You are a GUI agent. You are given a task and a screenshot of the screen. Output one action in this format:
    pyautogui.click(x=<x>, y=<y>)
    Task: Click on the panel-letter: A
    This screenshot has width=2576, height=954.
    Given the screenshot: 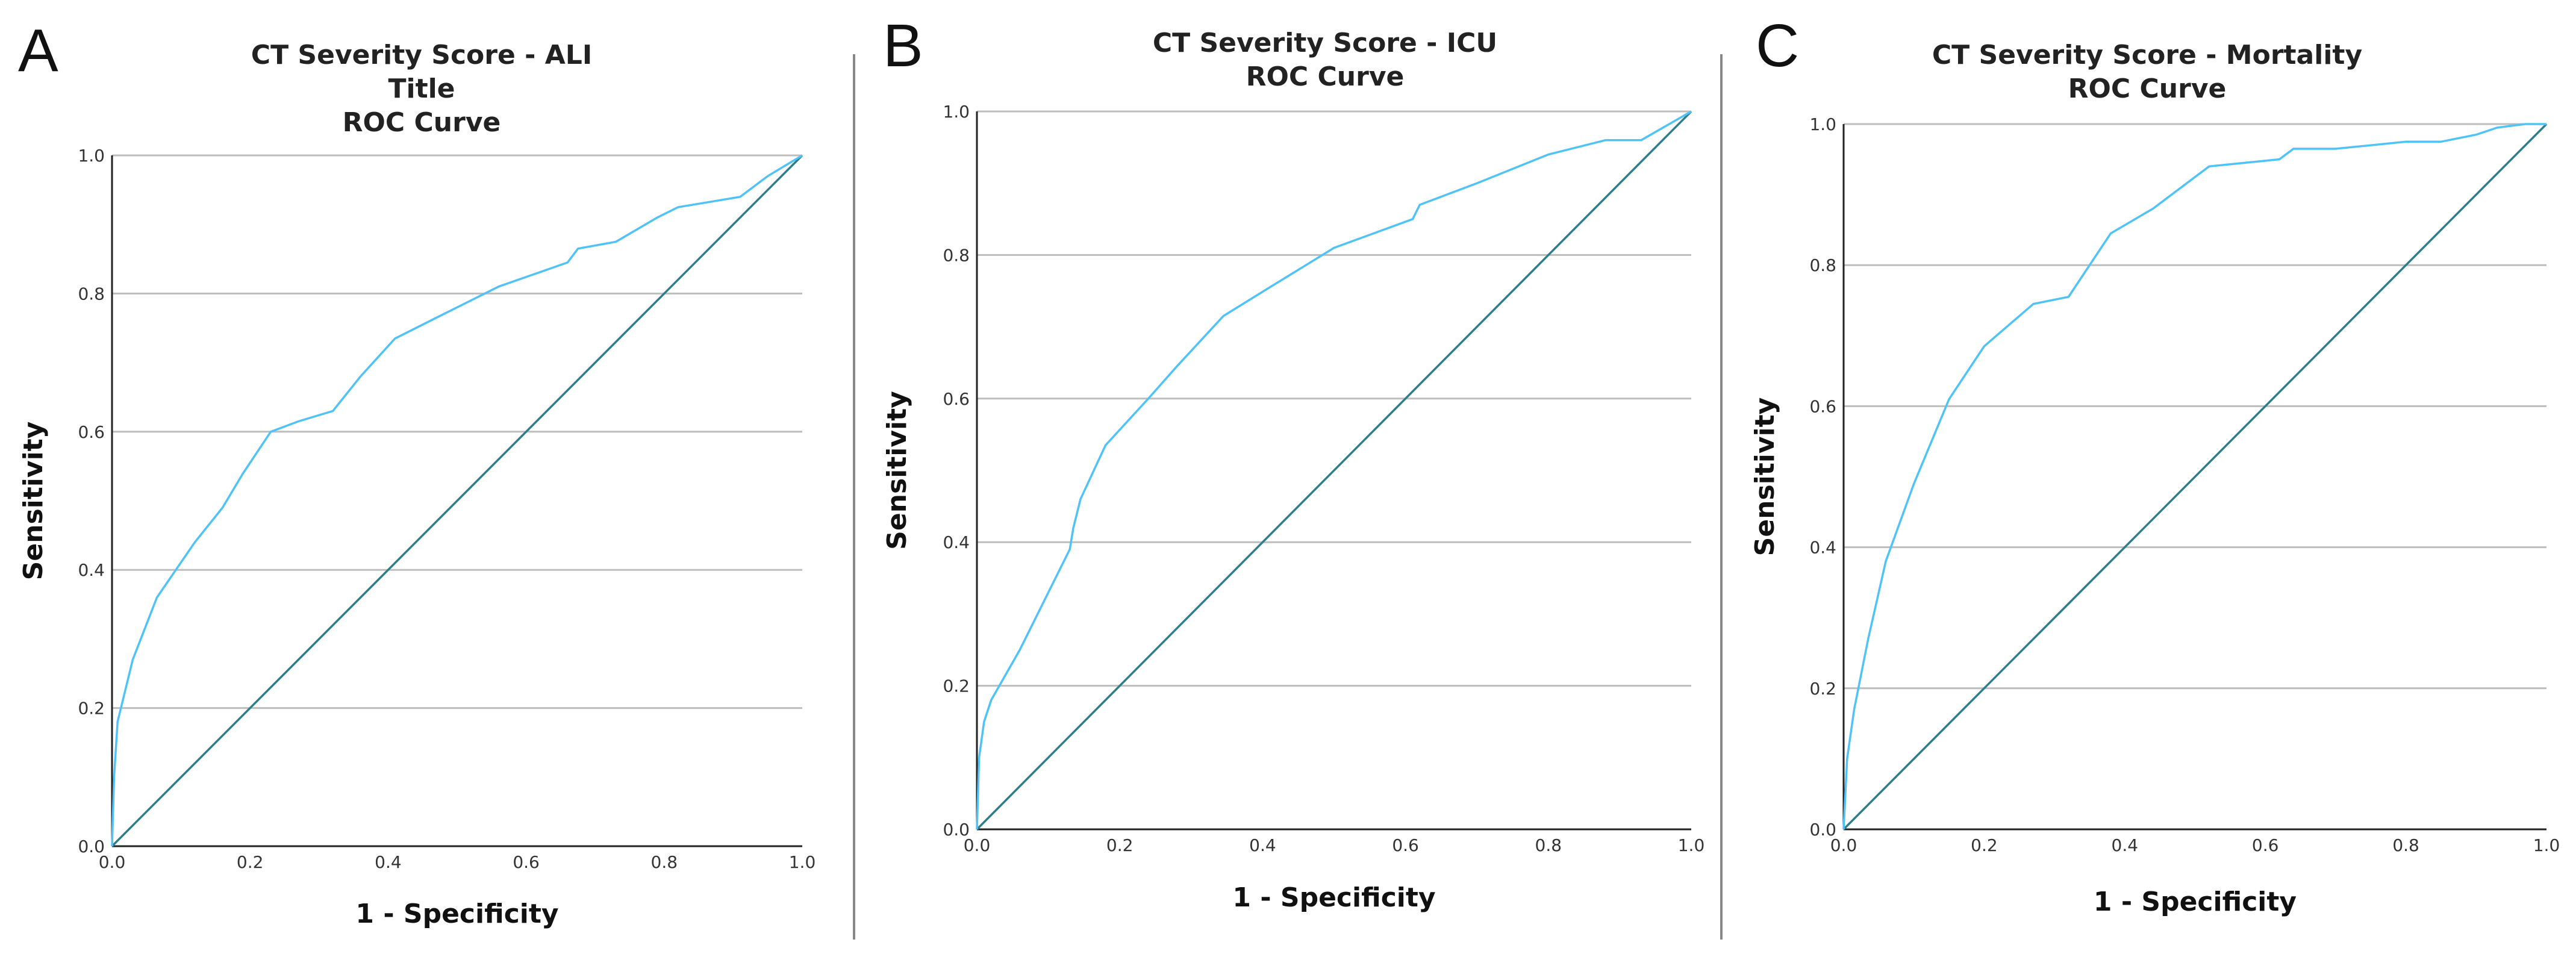 What is the action you would take?
    pyautogui.click(x=38, y=51)
    